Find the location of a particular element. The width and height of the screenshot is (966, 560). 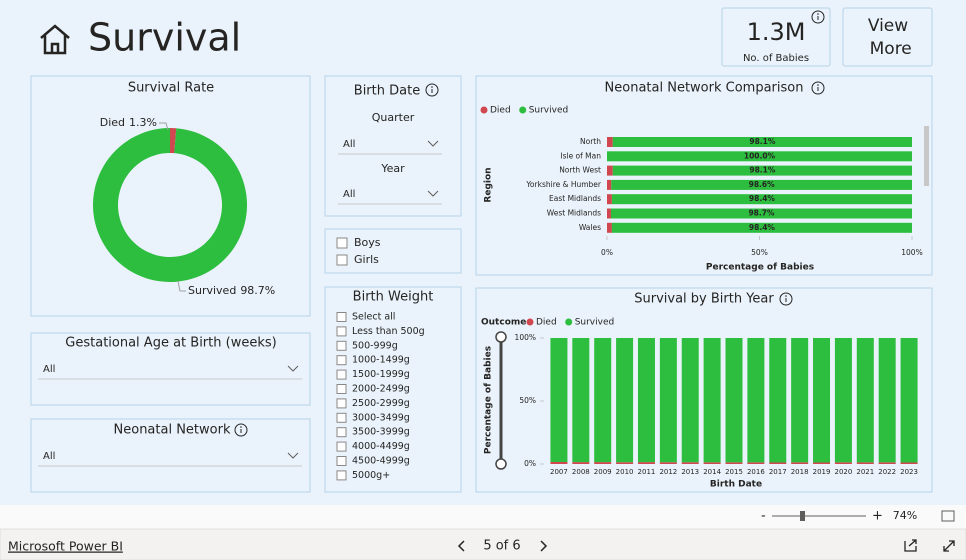

y-axis-label: Region is located at coordinates (489, 184).